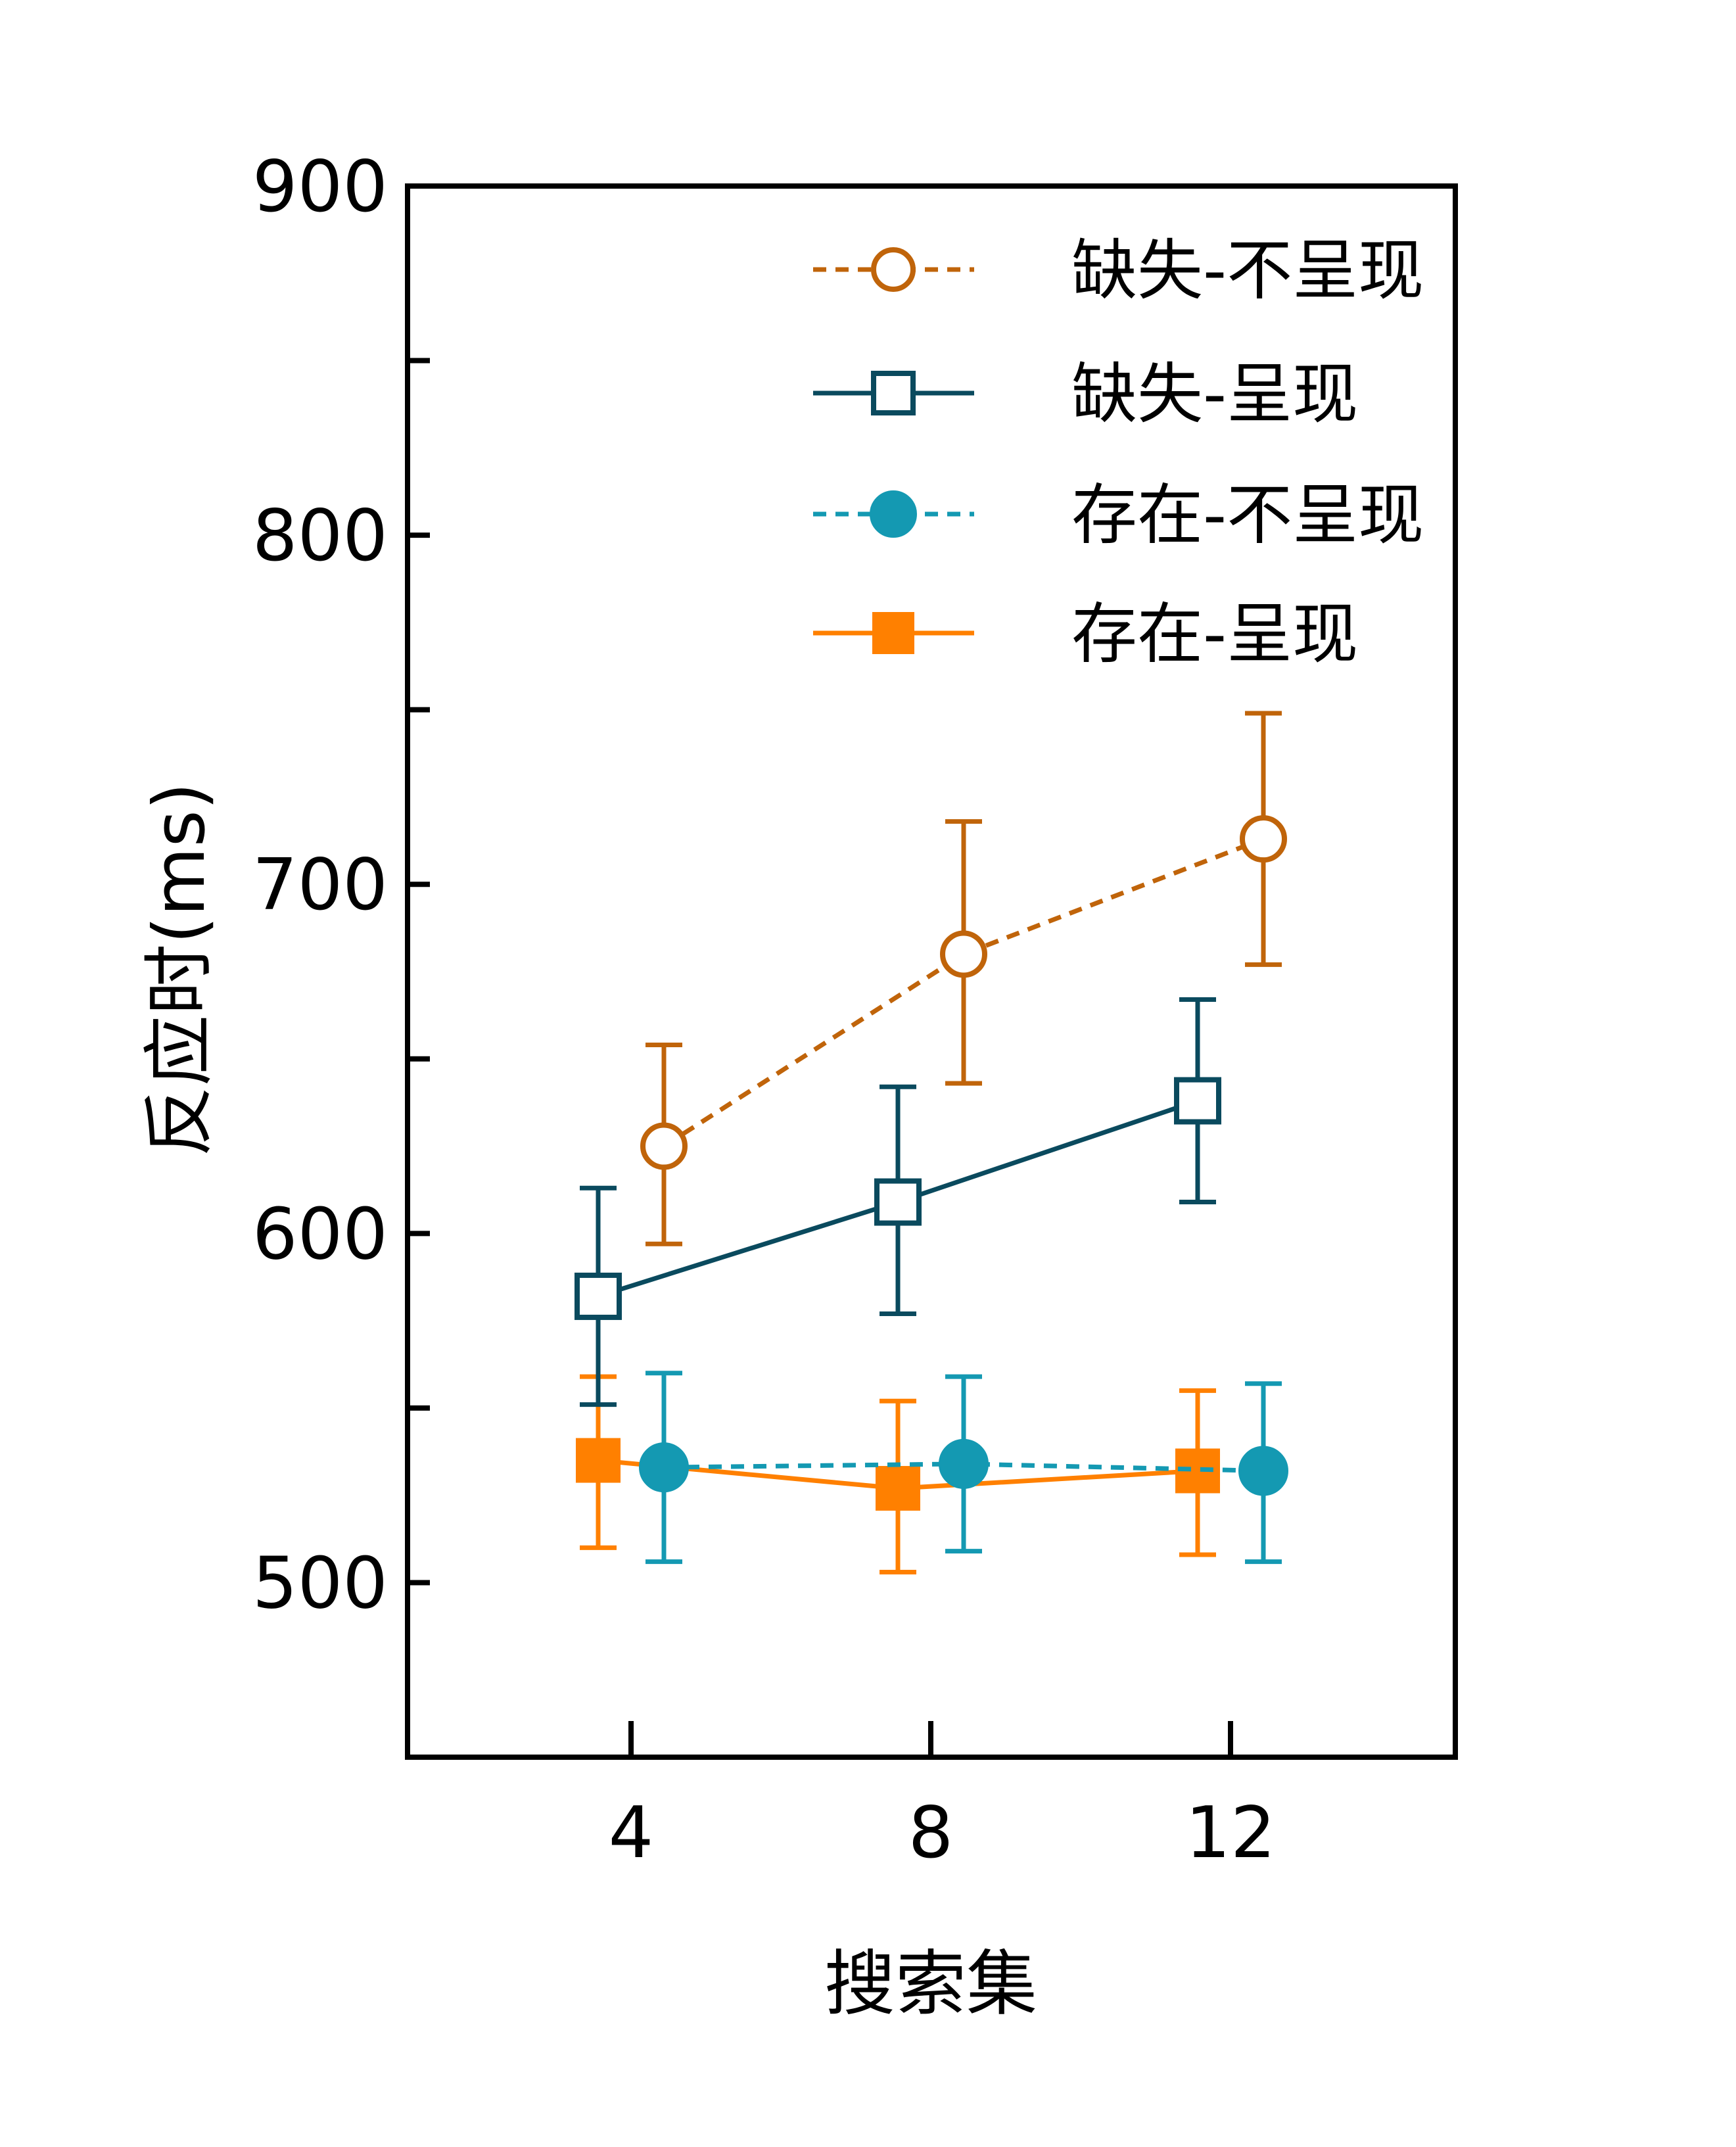  What do you see at coordinates (1215, 634) in the screenshot?
I see `legend-label: 存在-呈现` at bounding box center [1215, 634].